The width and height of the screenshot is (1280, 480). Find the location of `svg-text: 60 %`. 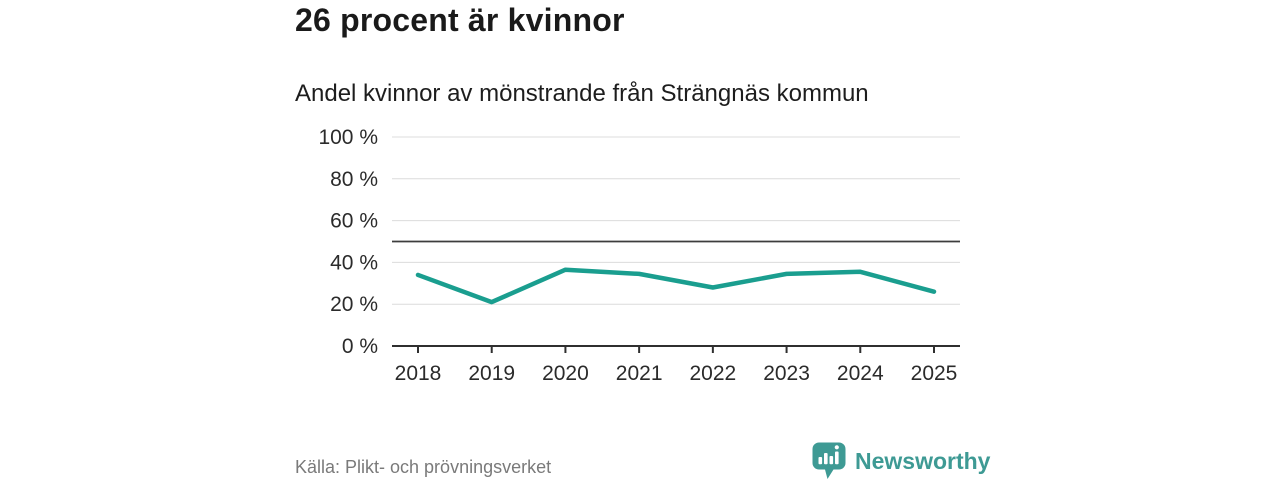

svg-text: 60 % is located at coordinates (354, 221).